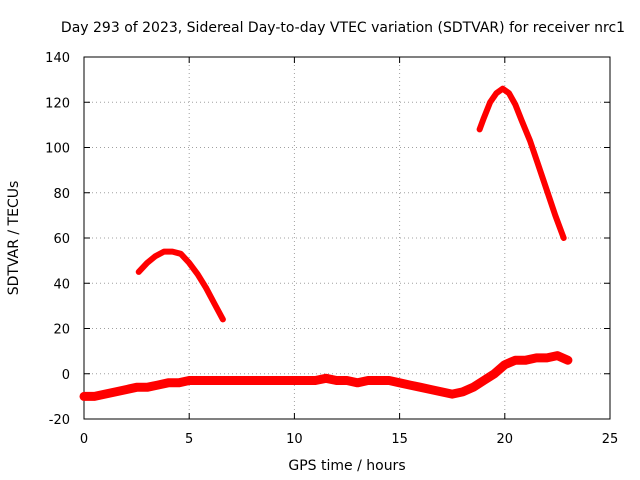  I want to click on y-tick-label: 20, so click(61, 330).